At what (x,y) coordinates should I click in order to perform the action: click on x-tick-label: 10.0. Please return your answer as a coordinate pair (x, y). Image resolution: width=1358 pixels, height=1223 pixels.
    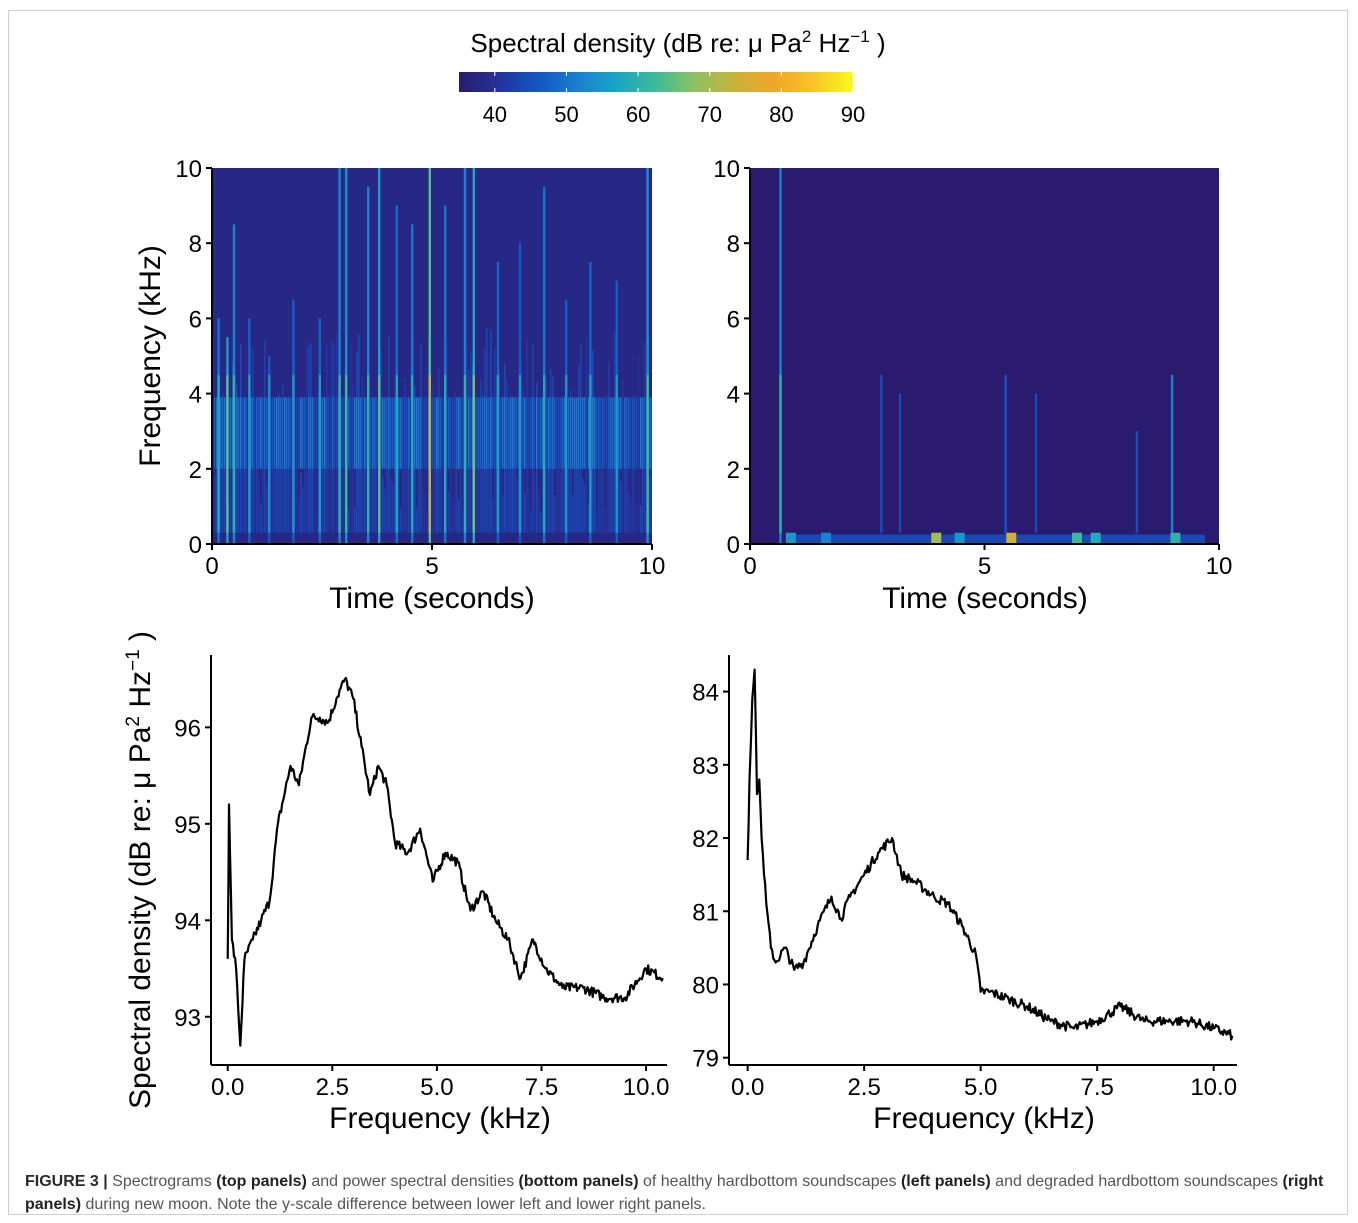
    Looking at the image, I should click on (1213, 1087).